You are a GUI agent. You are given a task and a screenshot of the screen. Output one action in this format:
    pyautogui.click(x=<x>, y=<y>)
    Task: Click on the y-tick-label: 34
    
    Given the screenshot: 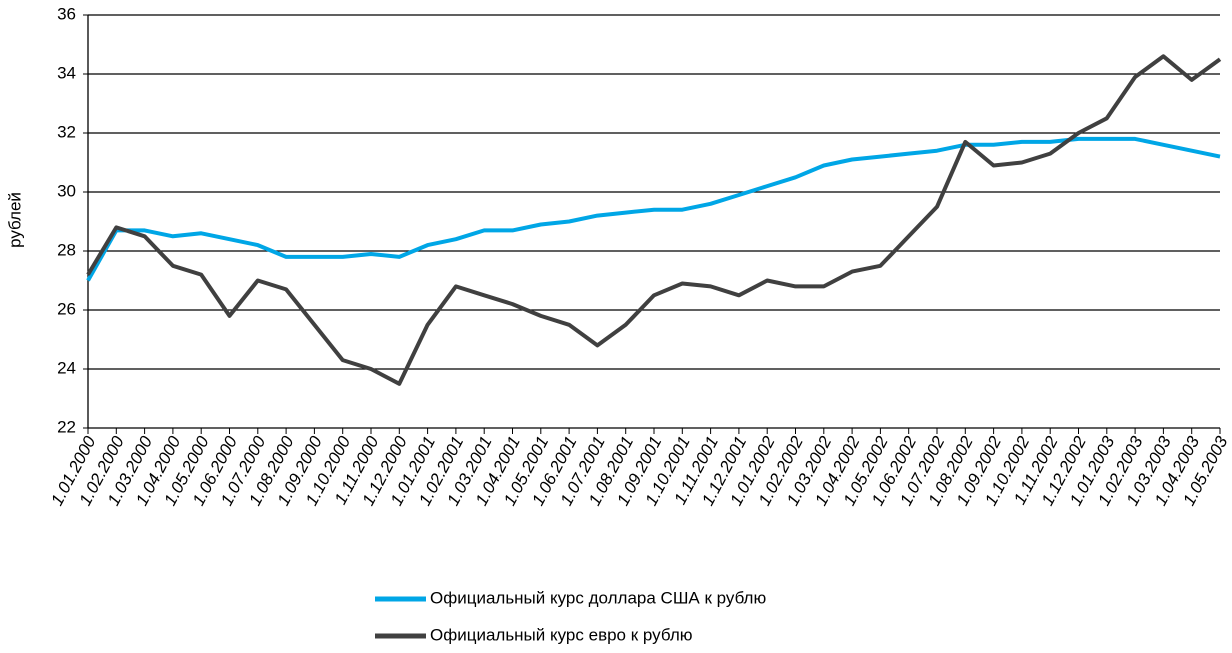 What is the action you would take?
    pyautogui.click(x=66, y=72)
    